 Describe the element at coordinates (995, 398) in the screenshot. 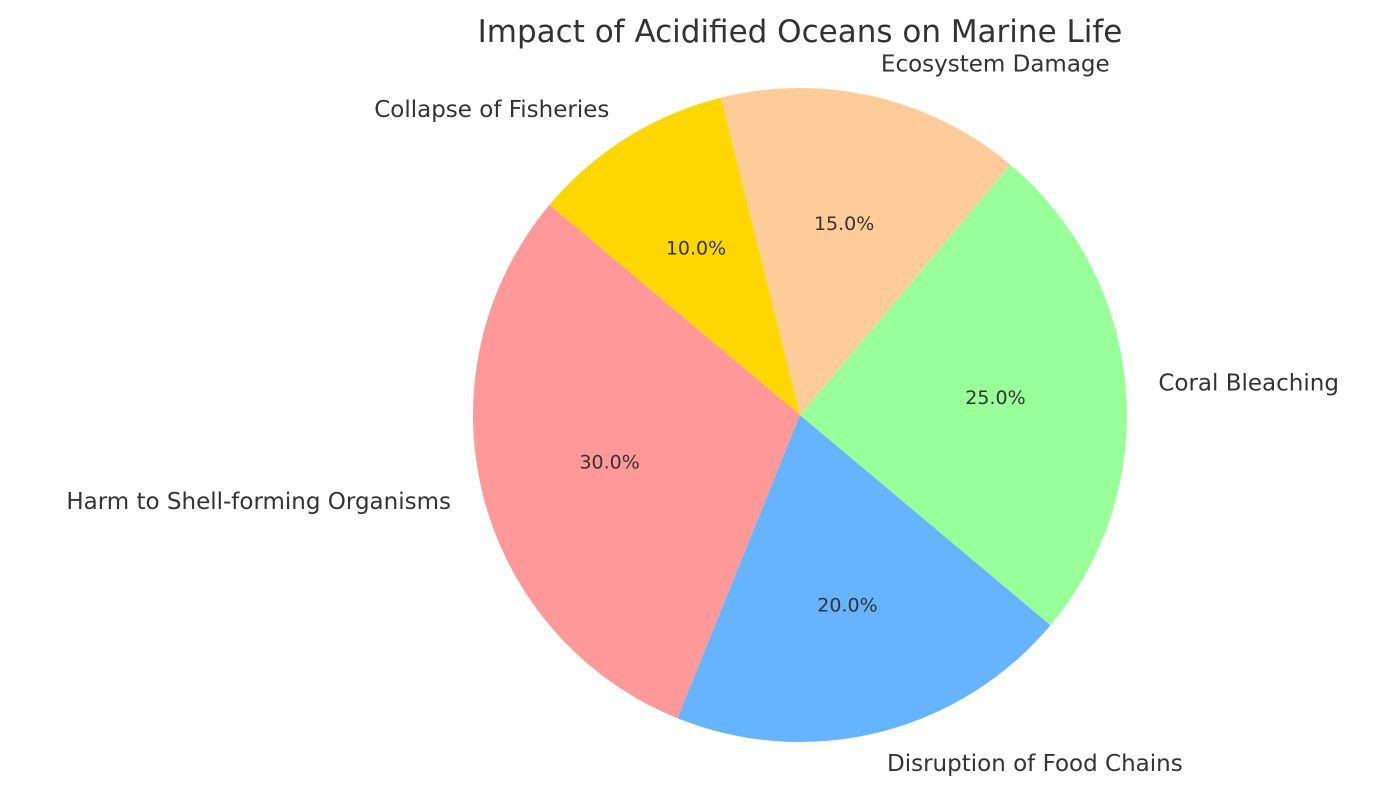

I see `pct-label-coral-bleaching: 25.0%` at that location.